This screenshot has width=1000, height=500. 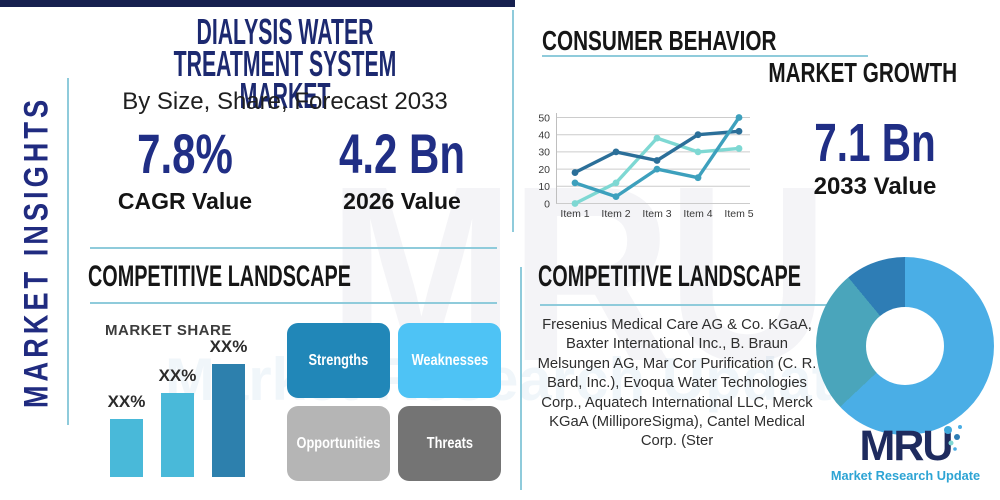 I want to click on swot-label: Threats, so click(x=449, y=443).